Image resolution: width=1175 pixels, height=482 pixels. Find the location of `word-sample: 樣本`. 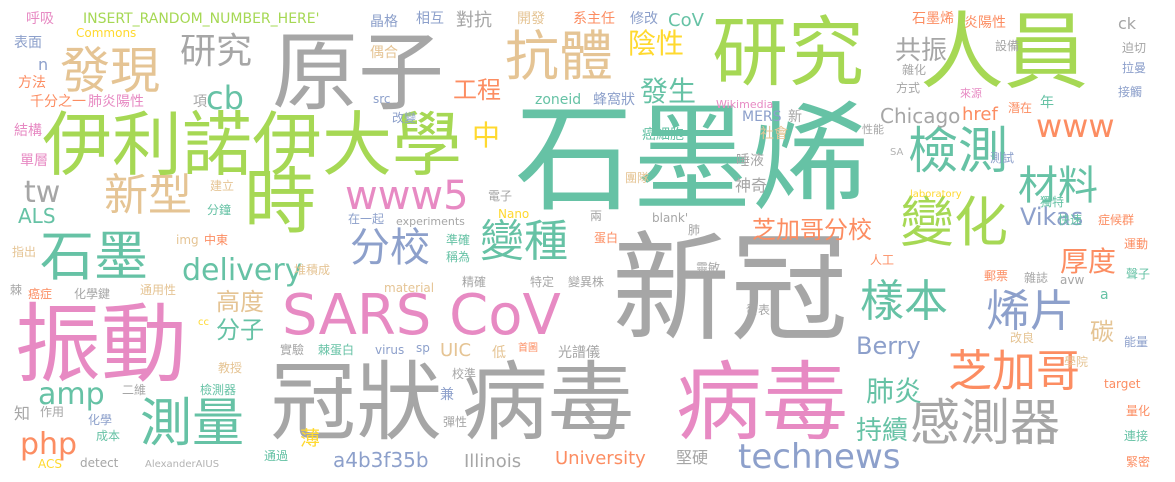

word-sample: 樣本 is located at coordinates (904, 301).